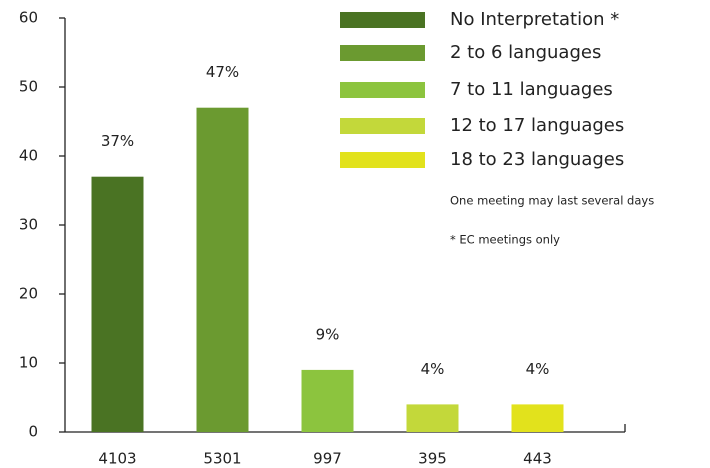  Describe the element at coordinates (432, 459) in the screenshot. I see `x-tick-label: 395` at that location.